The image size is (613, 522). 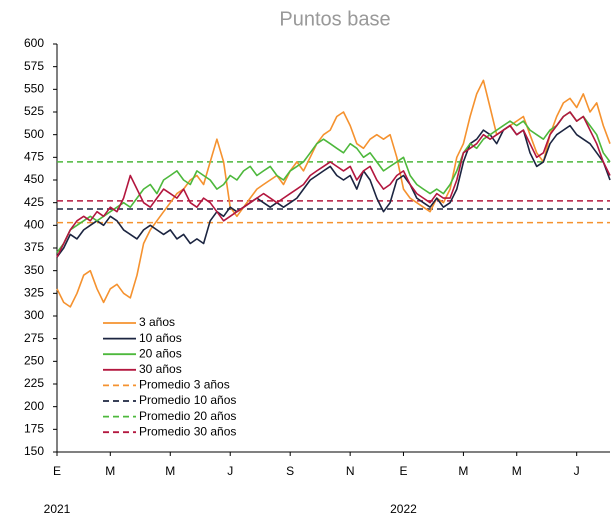 What do you see at coordinates (34, 429) in the screenshot?
I see `y-tick-label: 175` at bounding box center [34, 429].